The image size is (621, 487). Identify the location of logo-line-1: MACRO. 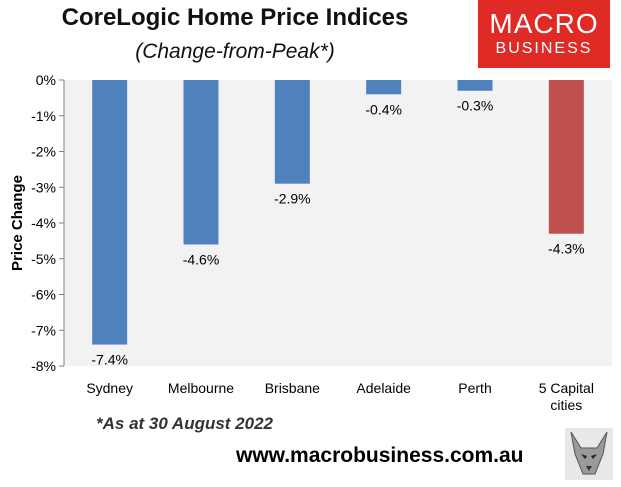
(544, 23).